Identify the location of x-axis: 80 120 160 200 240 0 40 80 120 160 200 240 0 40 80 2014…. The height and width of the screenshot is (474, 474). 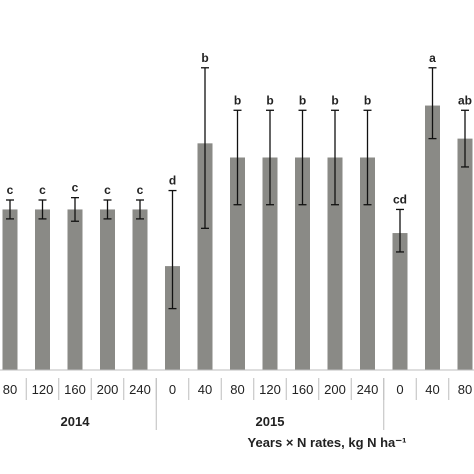
(237, 399).